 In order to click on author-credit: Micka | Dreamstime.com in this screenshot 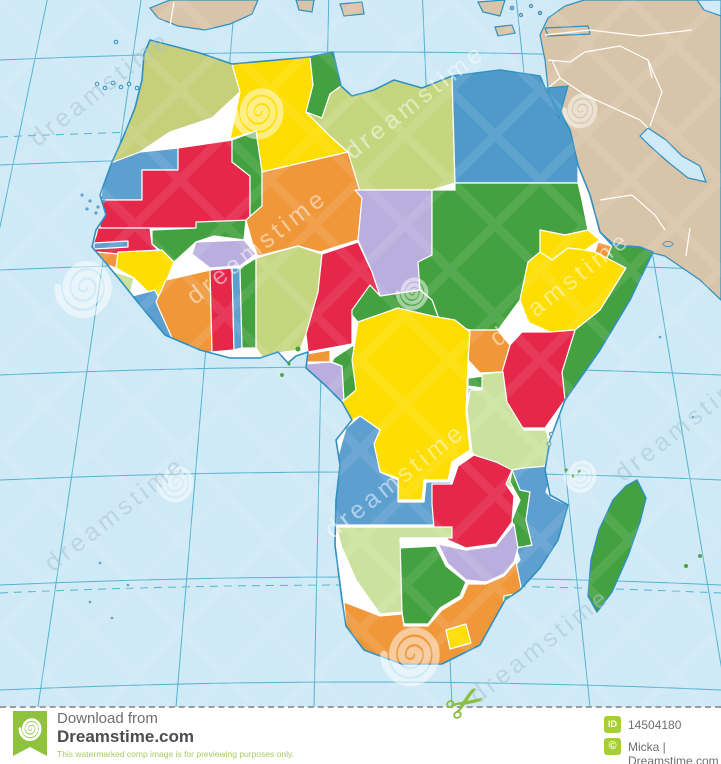, I will do `click(673, 752)`.